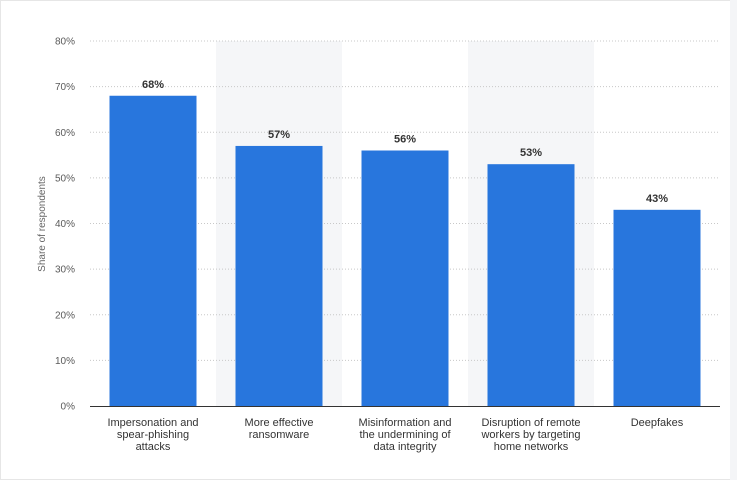 The height and width of the screenshot is (480, 737). What do you see at coordinates (65, 361) in the screenshot?
I see `y-tick-label: 10%` at bounding box center [65, 361].